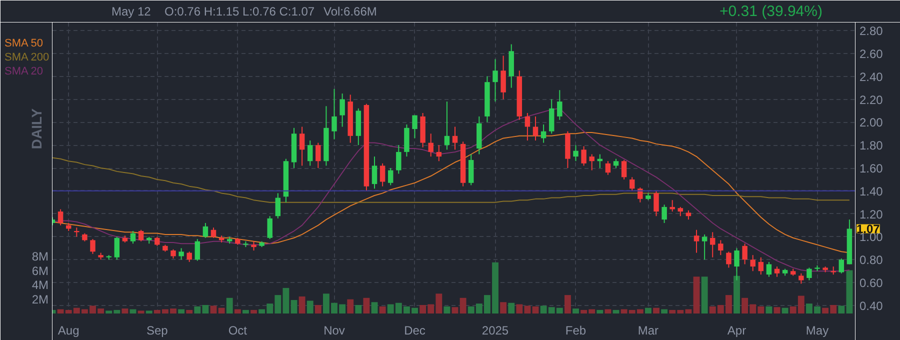  What do you see at coordinates (495, 331) in the screenshot?
I see `x-tick-label: 2025` at bounding box center [495, 331].